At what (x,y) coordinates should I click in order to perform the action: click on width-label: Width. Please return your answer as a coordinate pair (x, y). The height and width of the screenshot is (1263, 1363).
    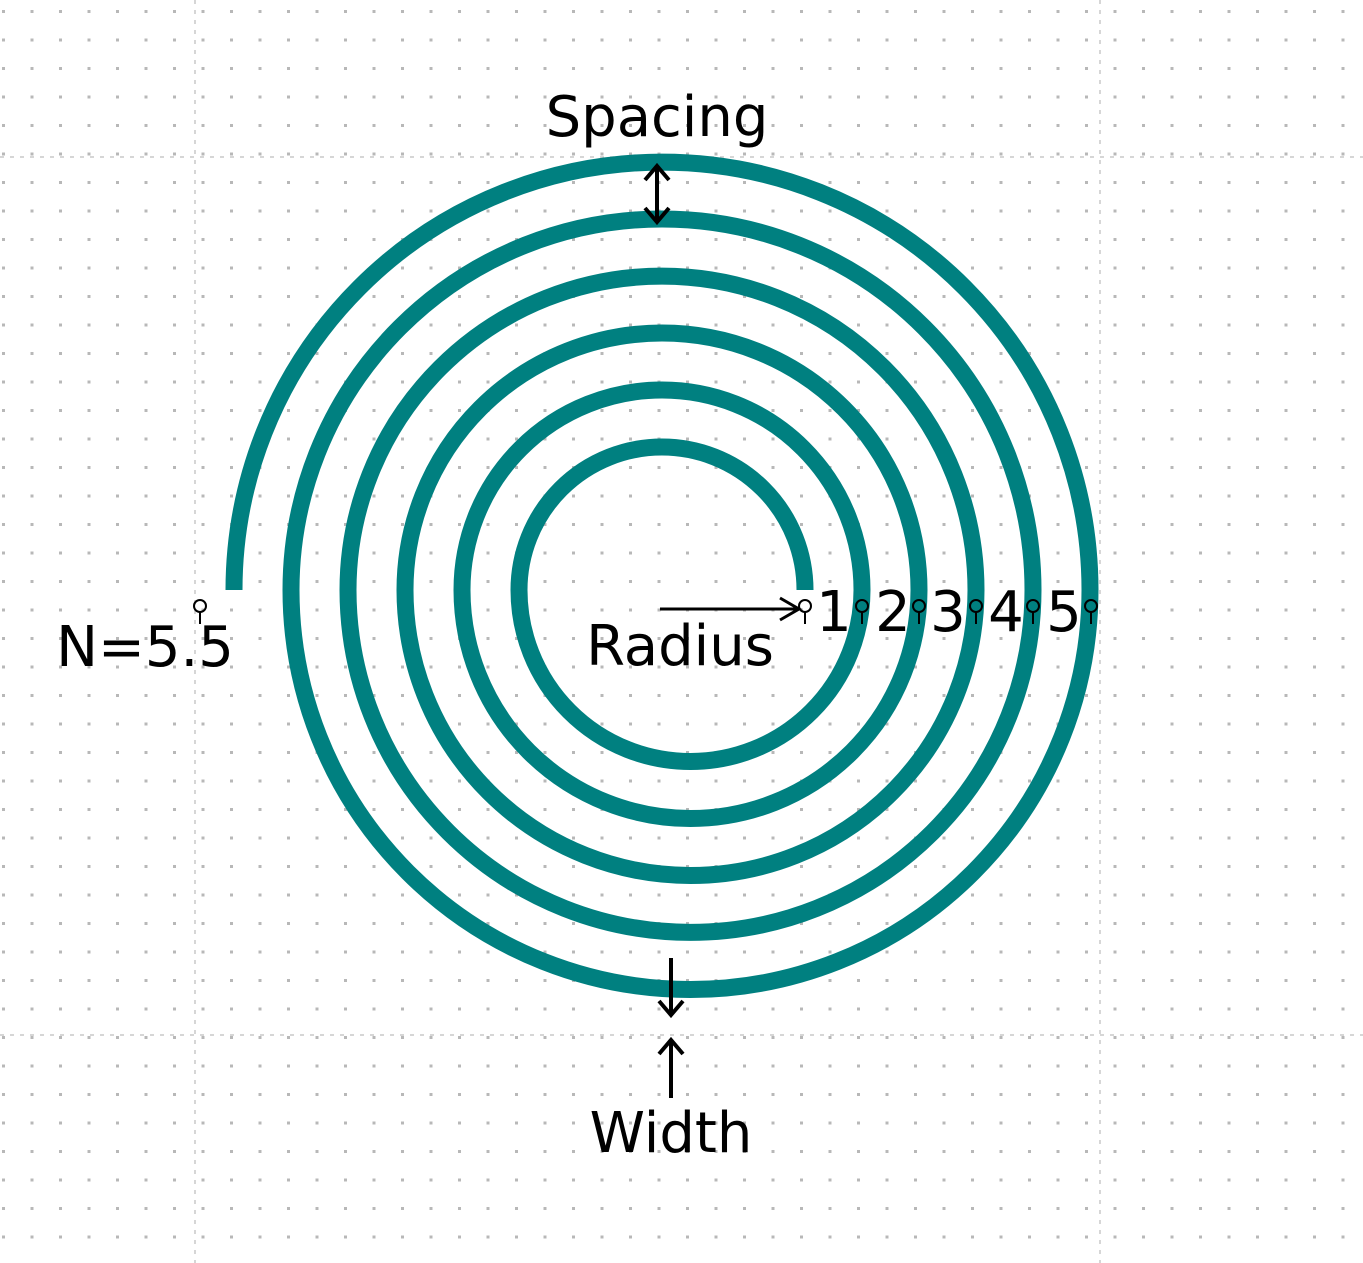
    Looking at the image, I should click on (671, 1133).